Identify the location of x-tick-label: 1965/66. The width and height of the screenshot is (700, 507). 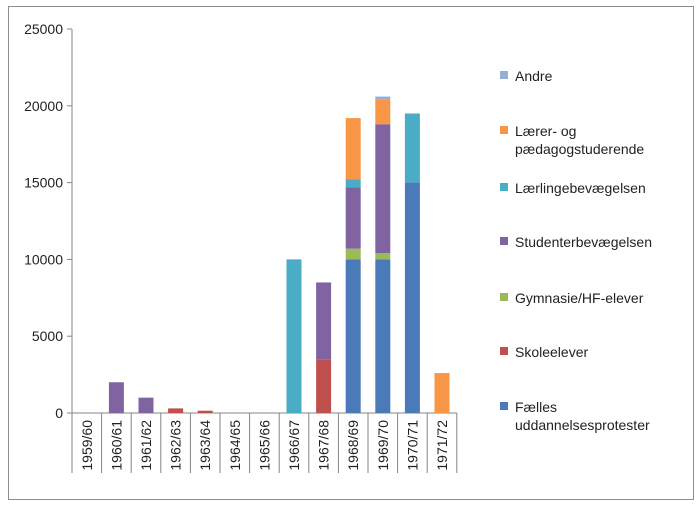
(264, 445).